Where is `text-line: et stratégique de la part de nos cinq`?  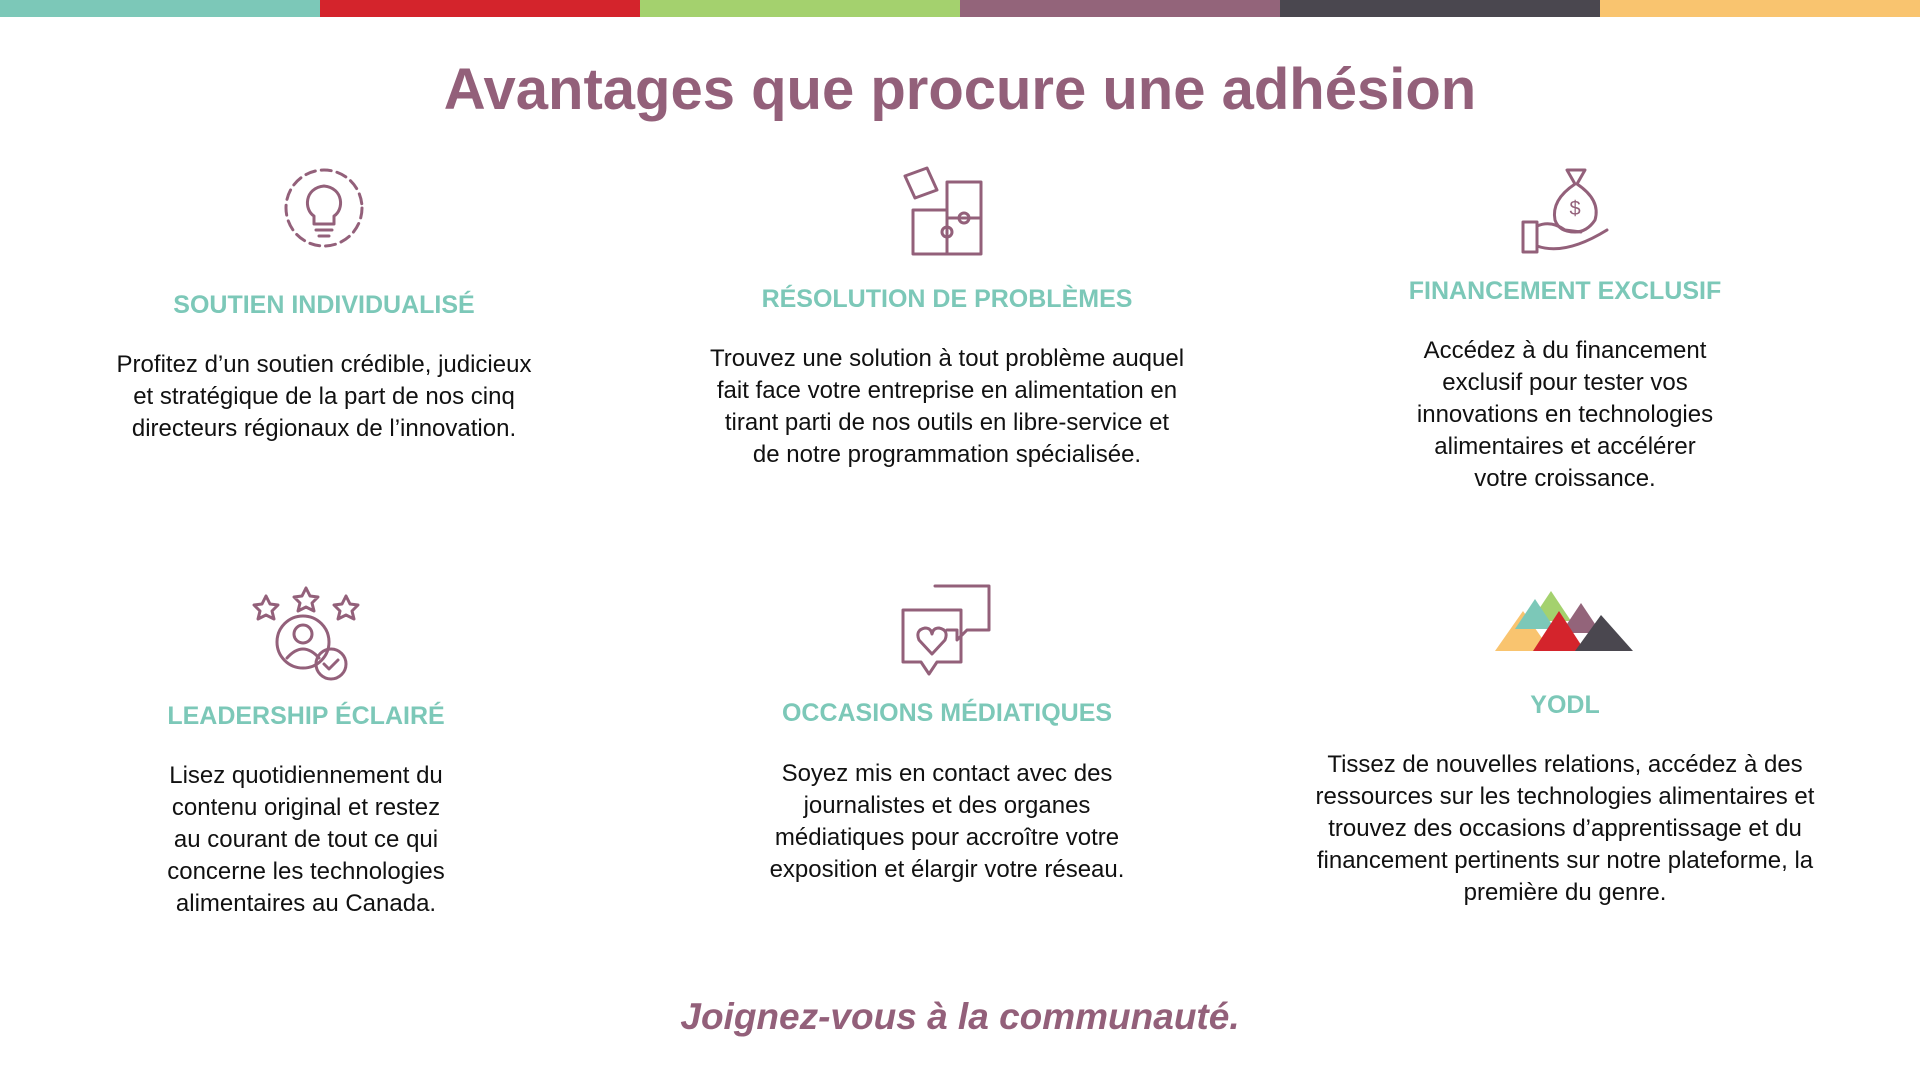
text-line: et stratégique de la part de nos cinq is located at coordinates (324, 396).